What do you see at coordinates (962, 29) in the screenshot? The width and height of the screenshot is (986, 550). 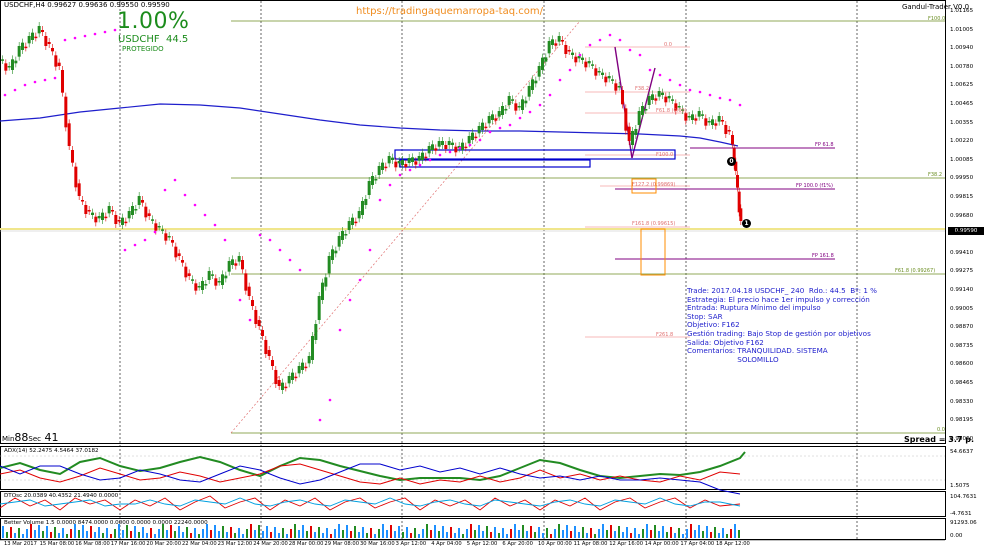 I see `price-axis-label: 1.01005` at bounding box center [962, 29].